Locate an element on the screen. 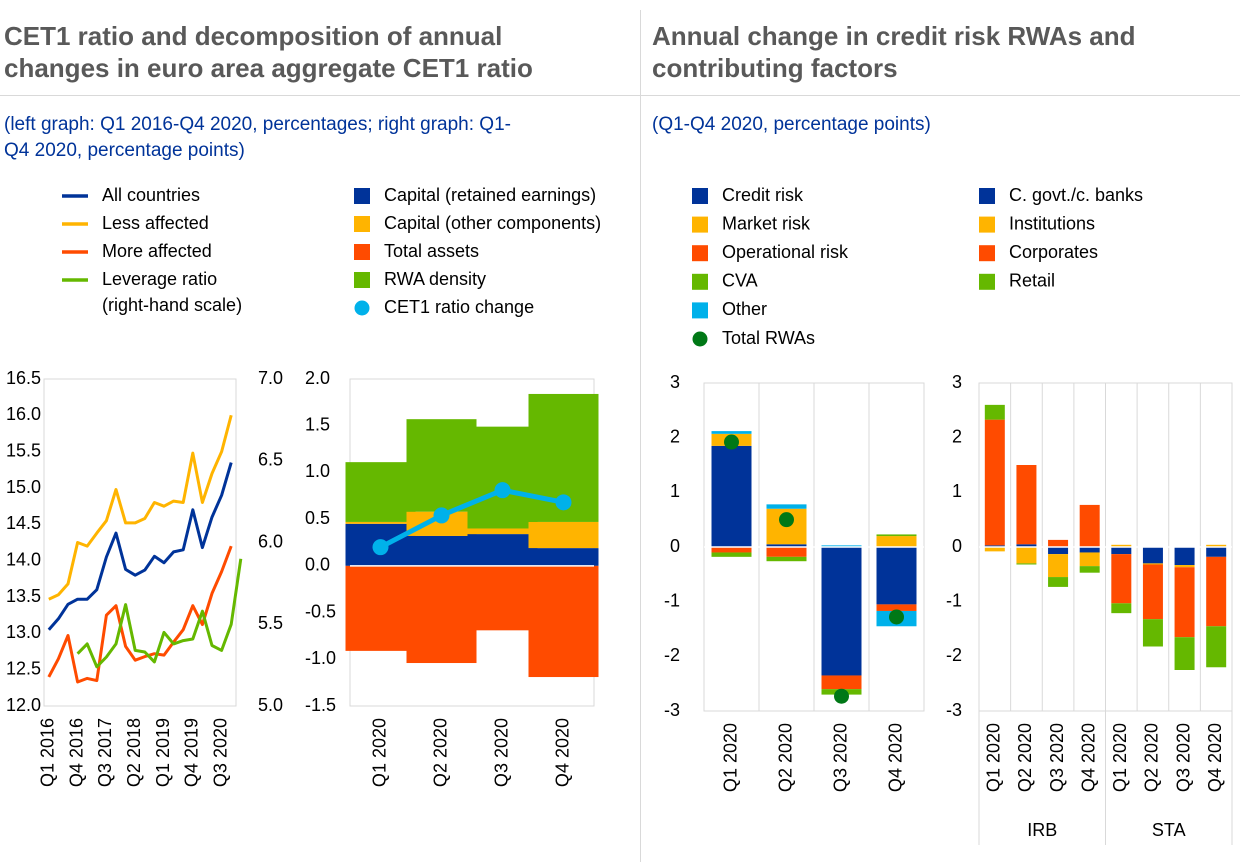 This screenshot has width=1240, height=862. cet1-y2-tick-label: 5.0 is located at coordinates (270, 705).